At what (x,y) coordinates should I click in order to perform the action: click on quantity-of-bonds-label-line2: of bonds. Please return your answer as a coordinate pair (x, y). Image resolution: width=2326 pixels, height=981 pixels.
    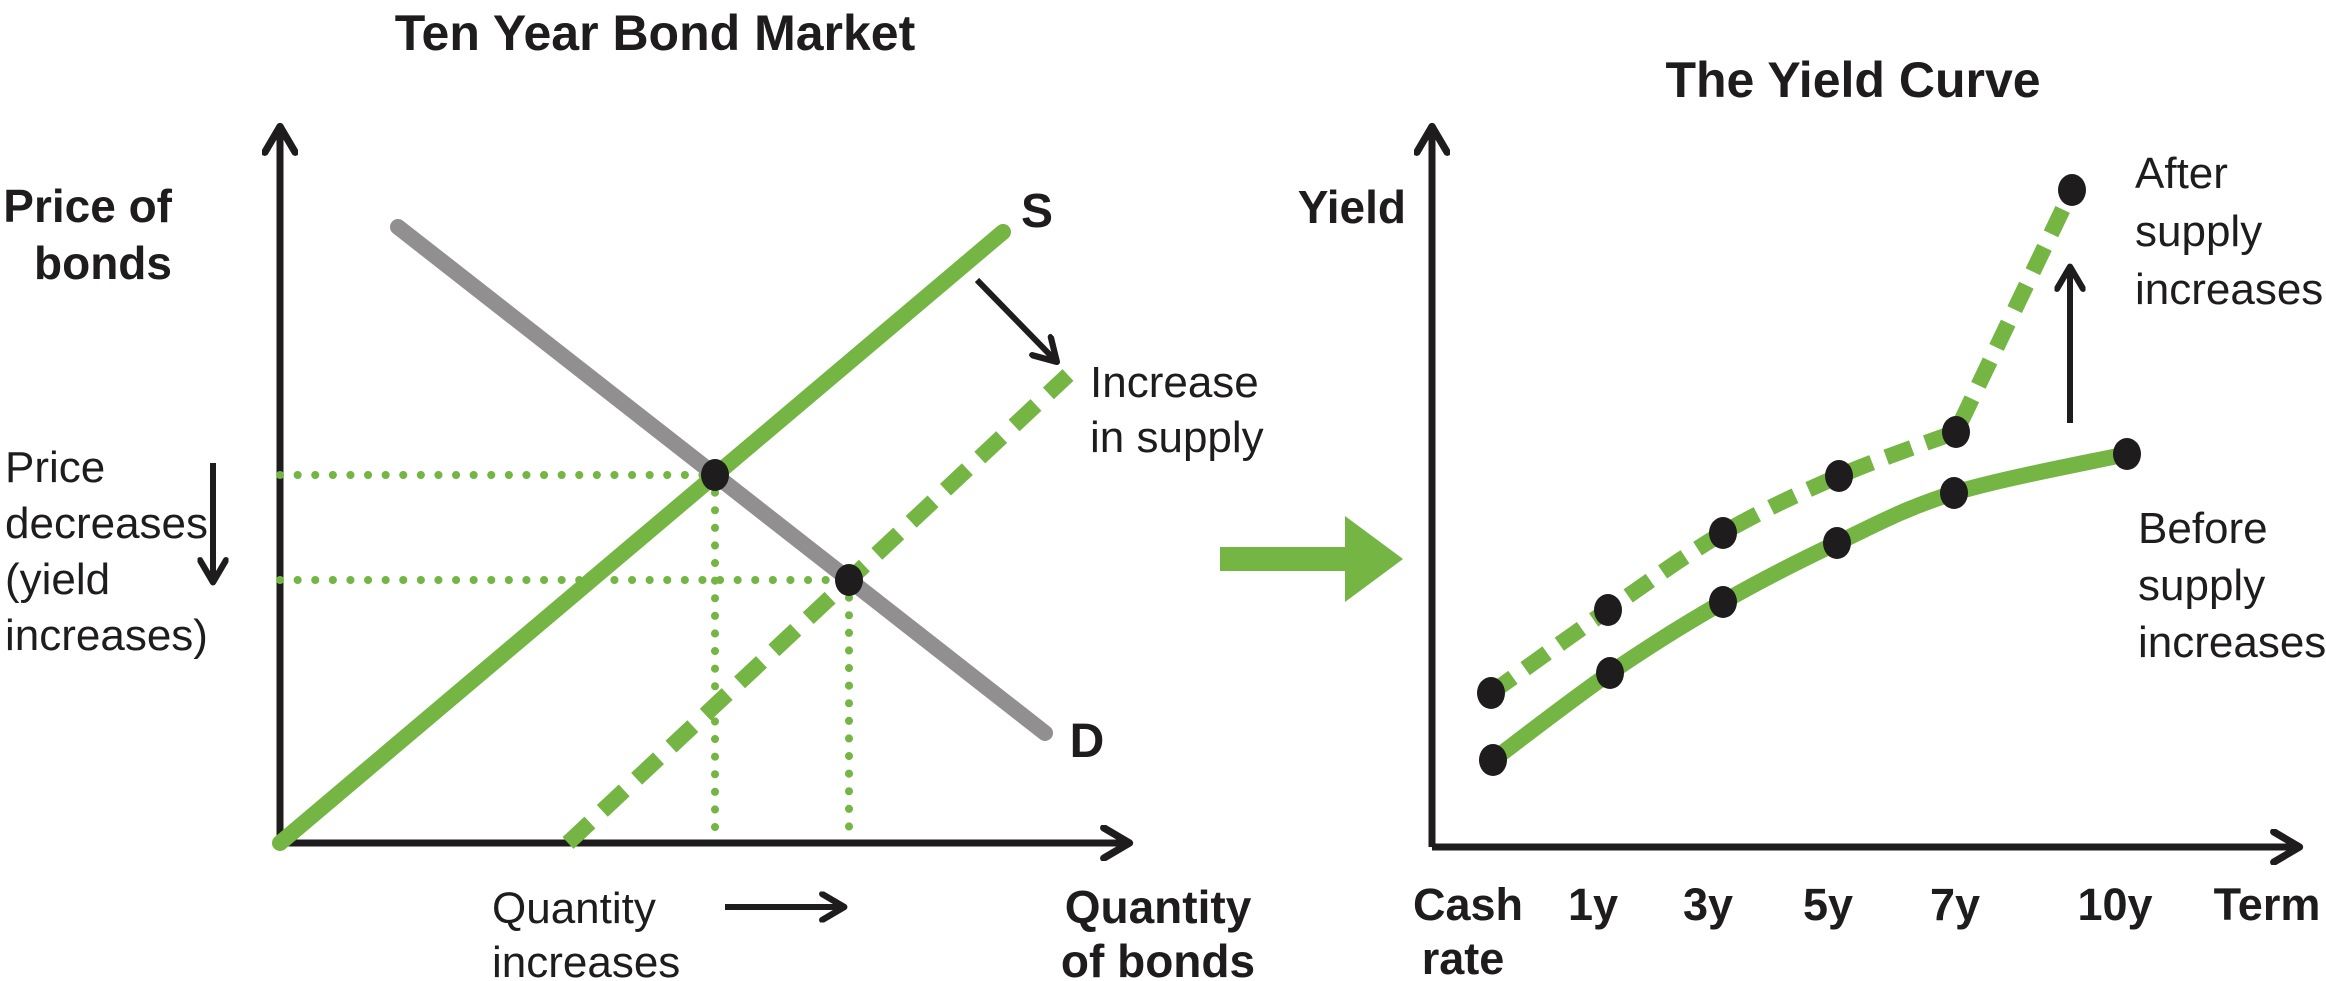
    Looking at the image, I should click on (1158, 958).